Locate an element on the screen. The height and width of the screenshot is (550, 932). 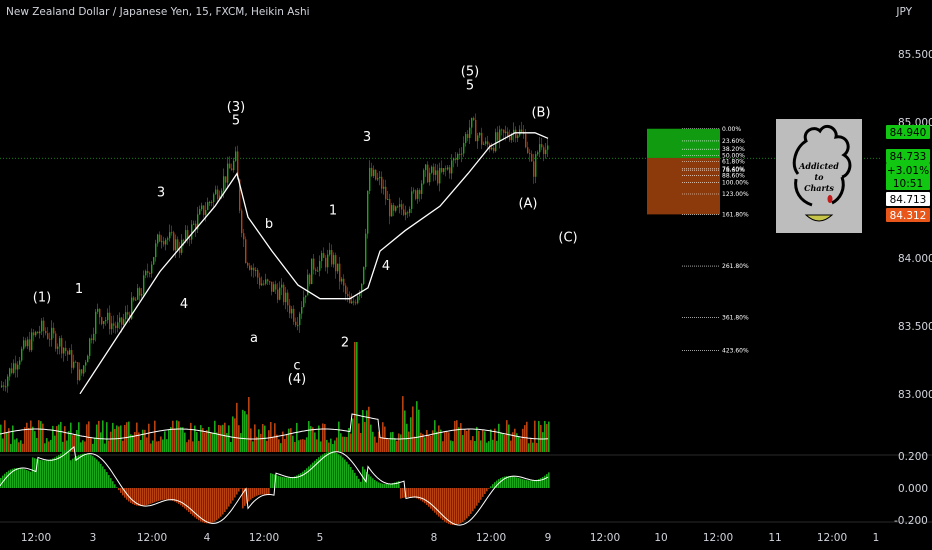
price-tick-label: 84.000 is located at coordinates (915, 259).